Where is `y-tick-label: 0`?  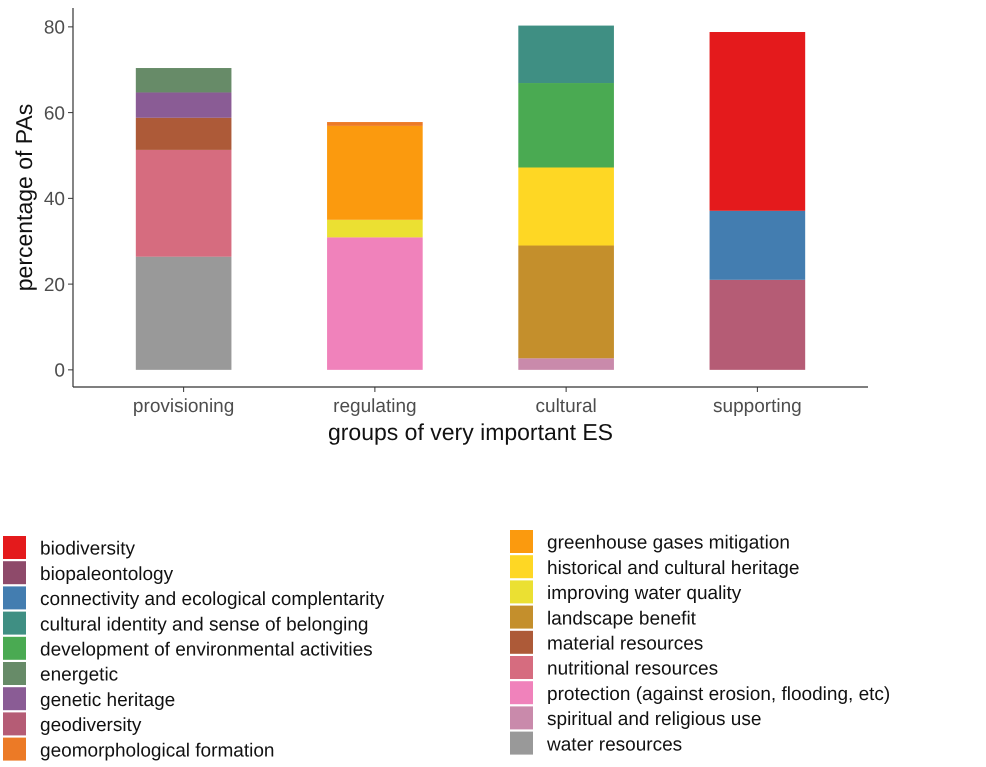
y-tick-label: 0 is located at coordinates (59, 371).